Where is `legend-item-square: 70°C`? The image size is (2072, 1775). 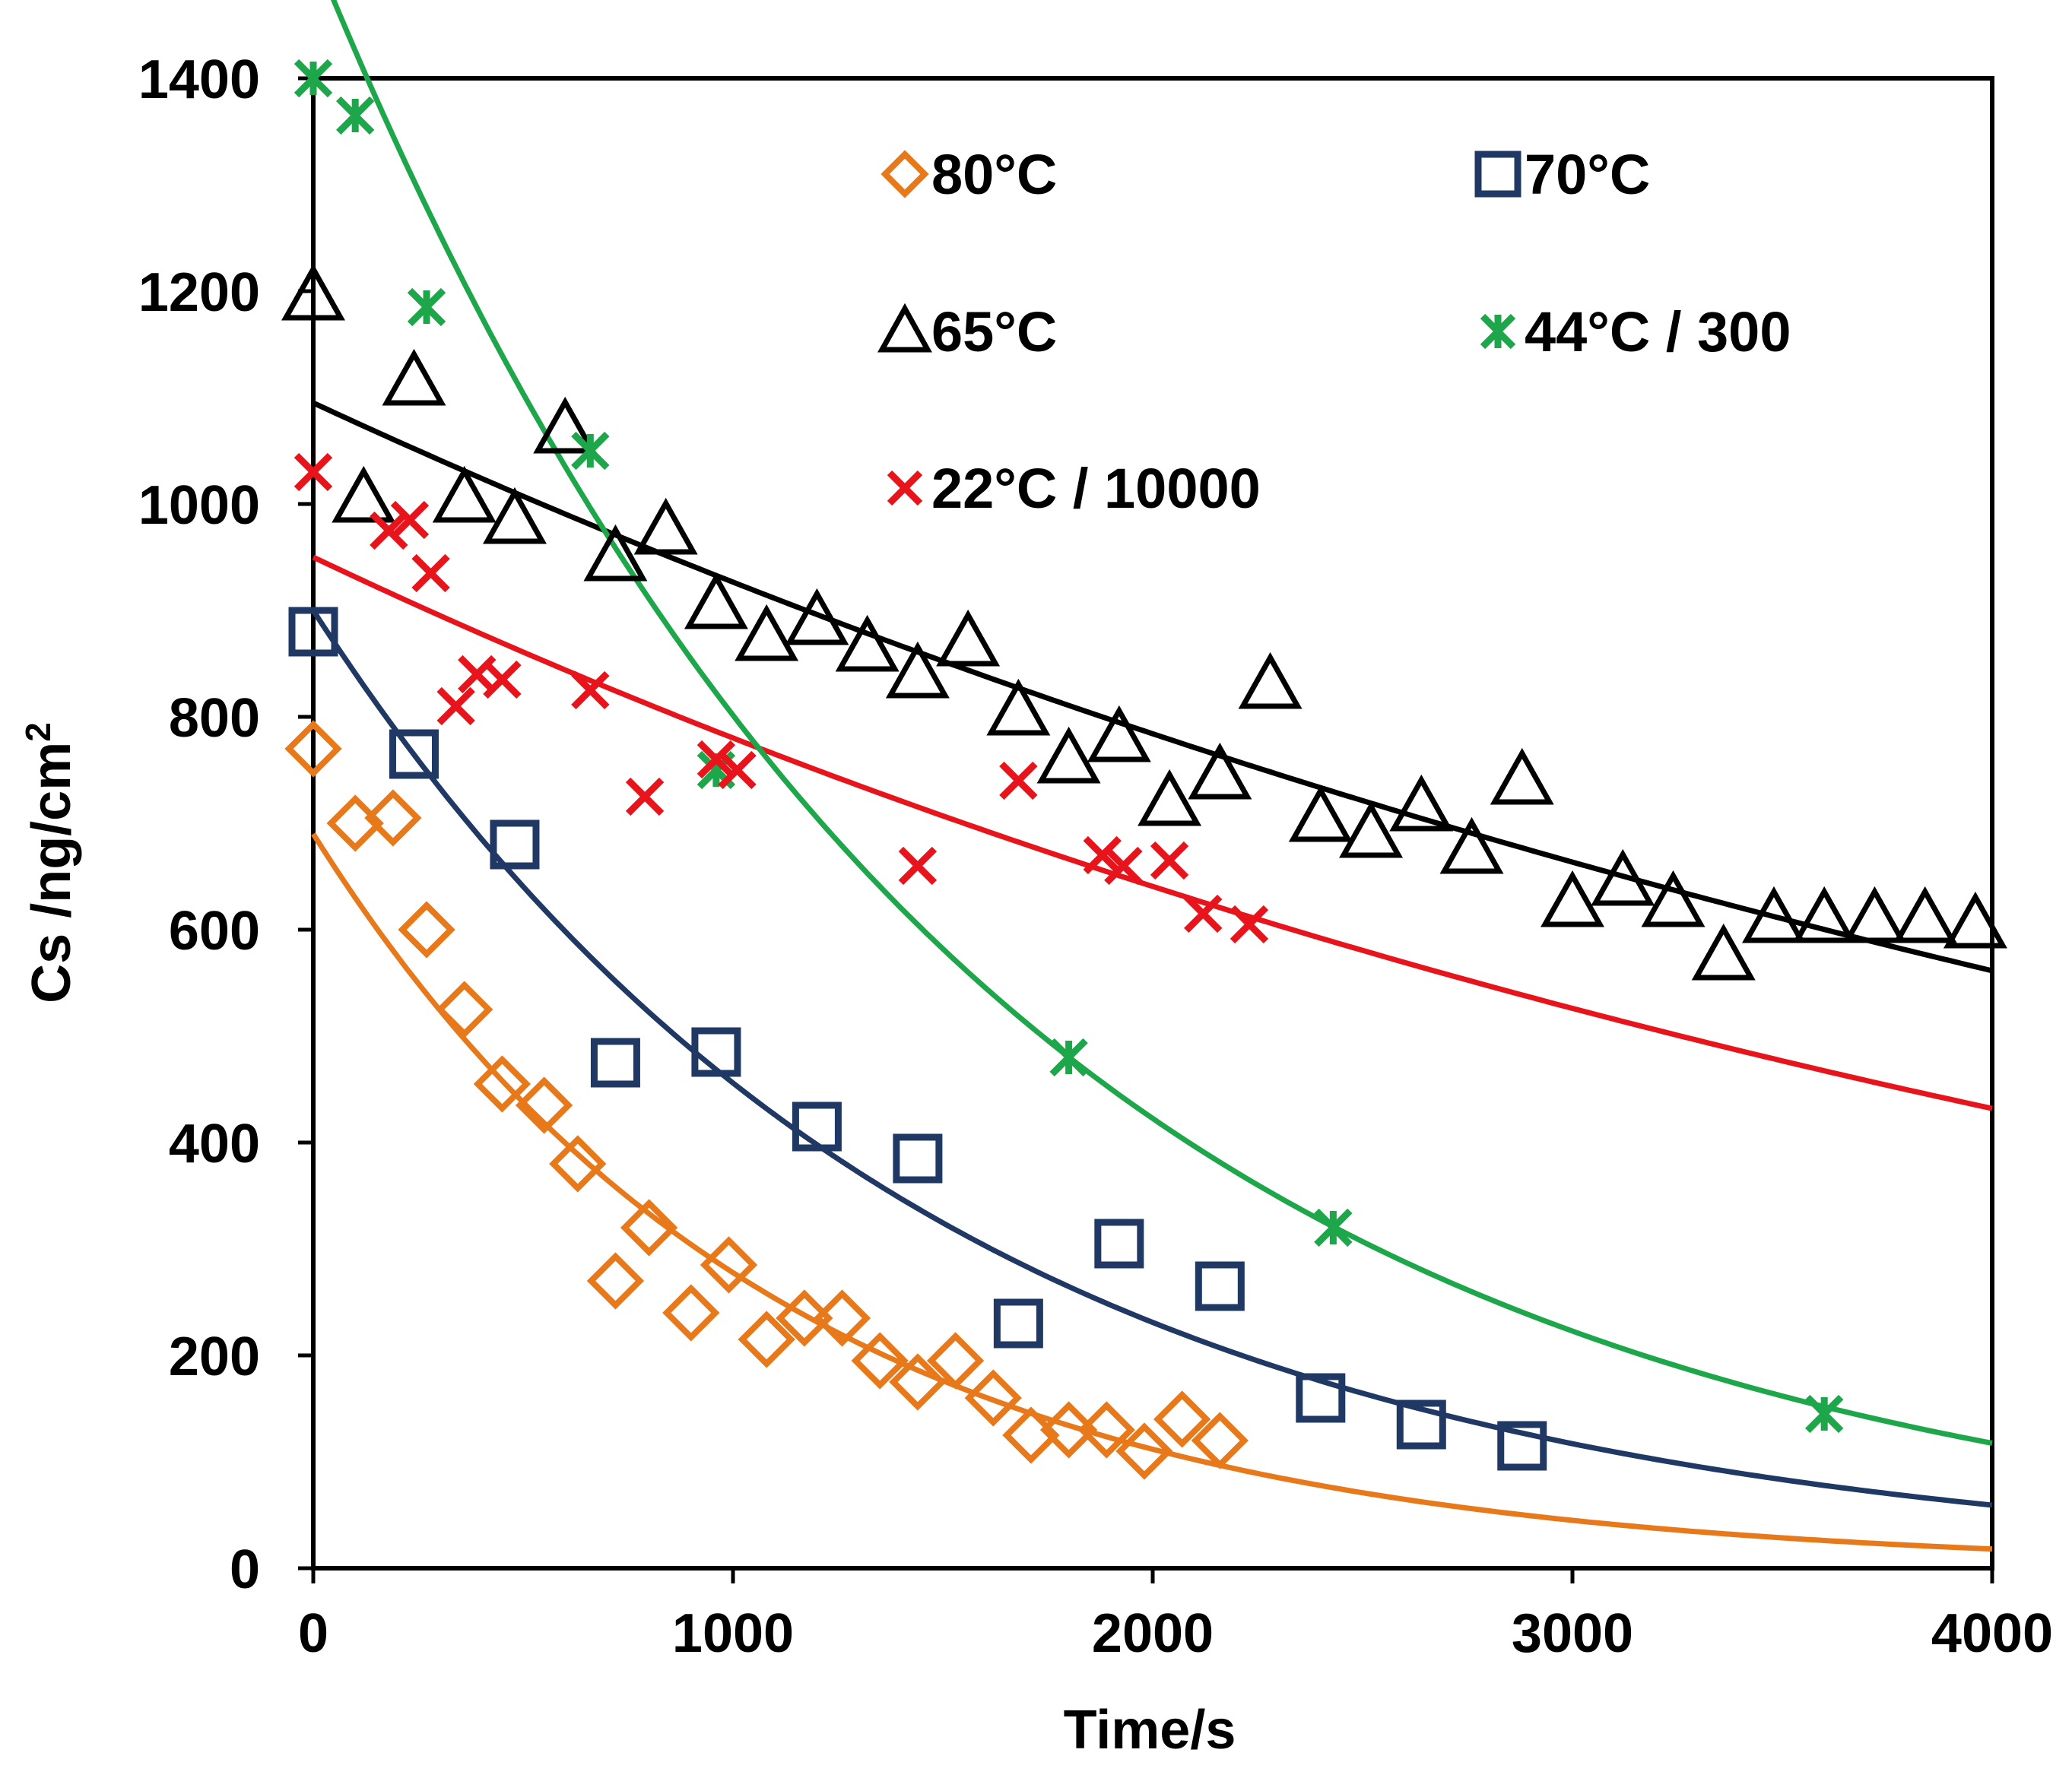
legend-item-square: 70°C is located at coordinates (1562, 174).